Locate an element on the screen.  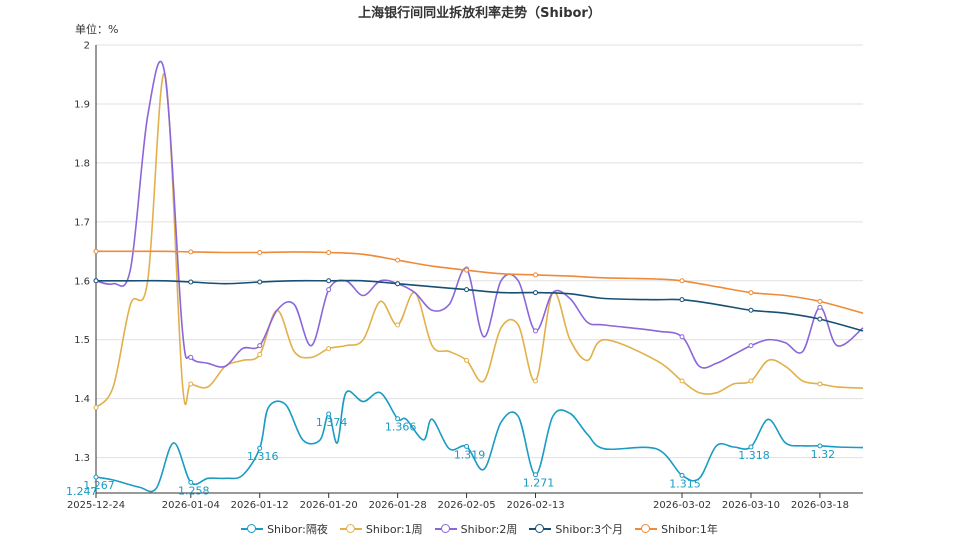
x-tick-label: 2025-12-24 is located at coordinates (96, 505).